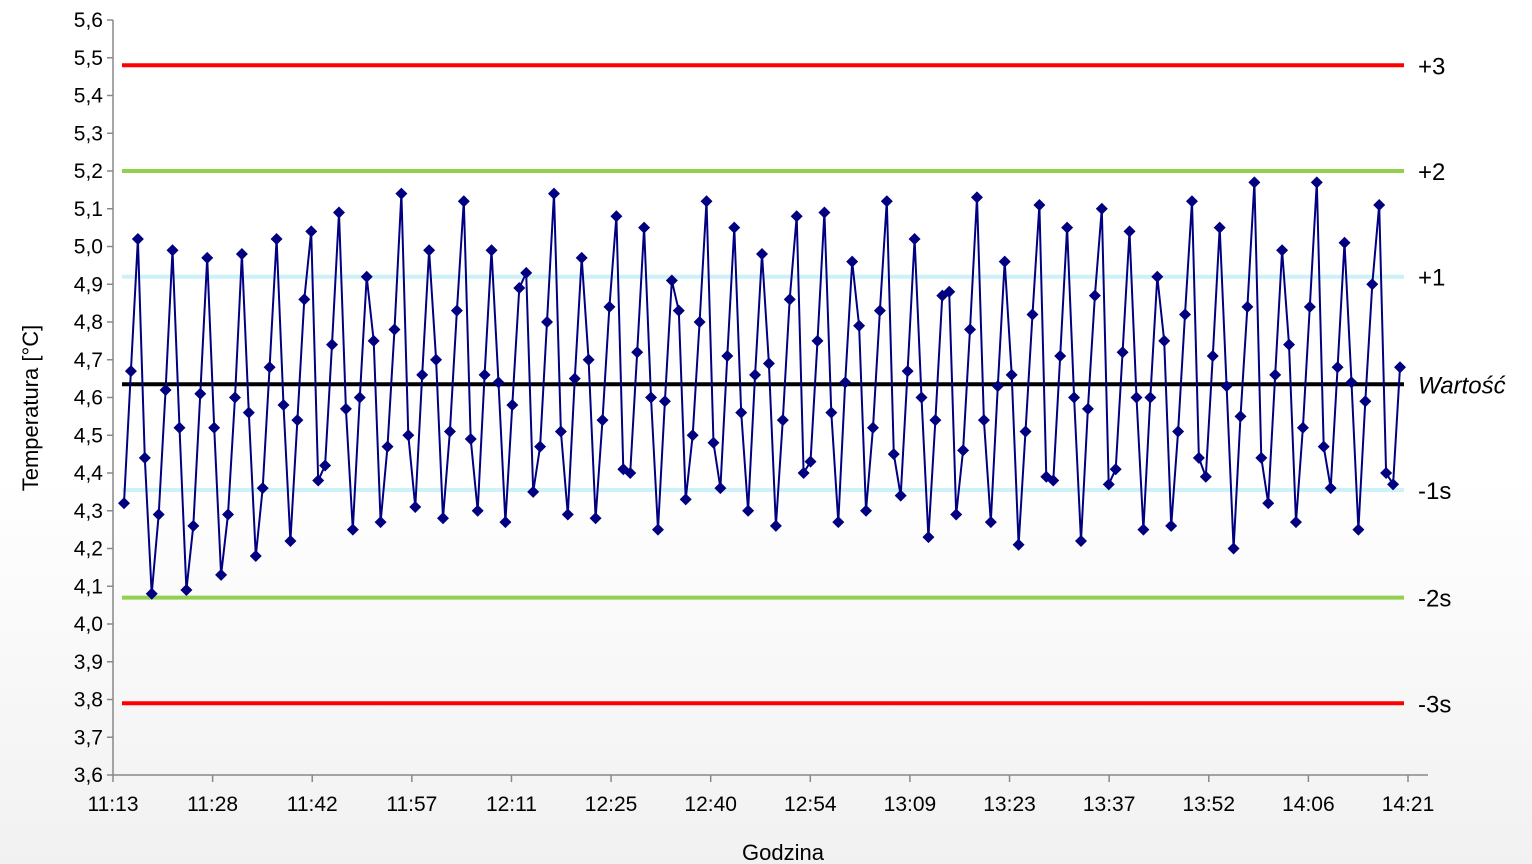  What do you see at coordinates (113, 804) in the screenshot?
I see `x-tick-label: 11:13` at bounding box center [113, 804].